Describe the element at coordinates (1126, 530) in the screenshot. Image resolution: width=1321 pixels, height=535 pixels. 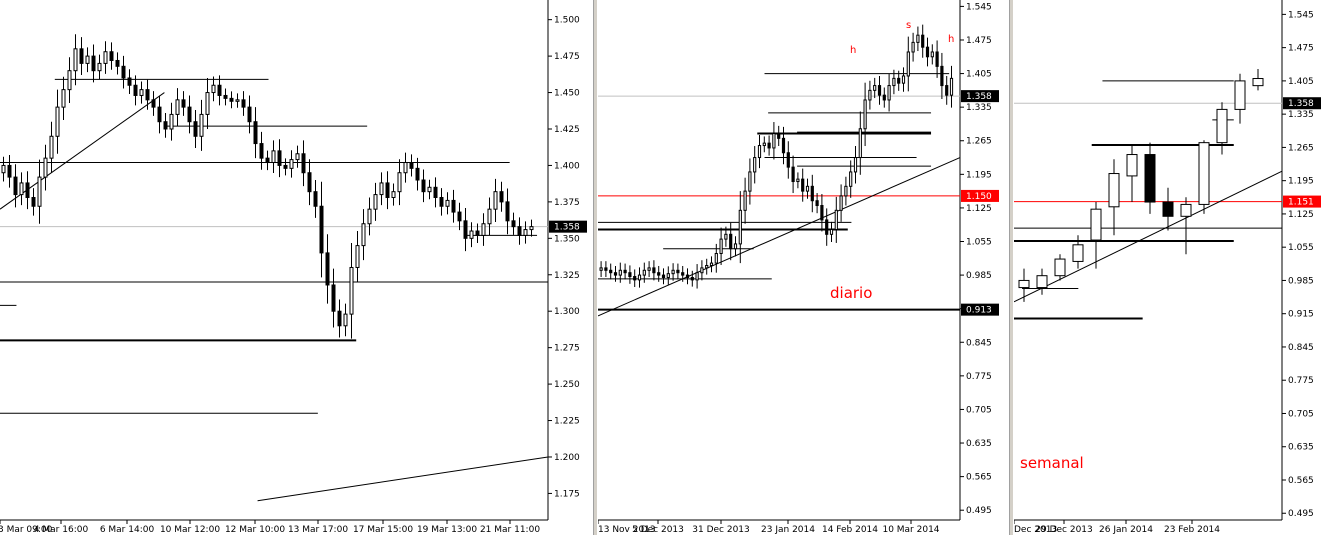
I see `x-tick-label: 26 Jan 2014` at that location.